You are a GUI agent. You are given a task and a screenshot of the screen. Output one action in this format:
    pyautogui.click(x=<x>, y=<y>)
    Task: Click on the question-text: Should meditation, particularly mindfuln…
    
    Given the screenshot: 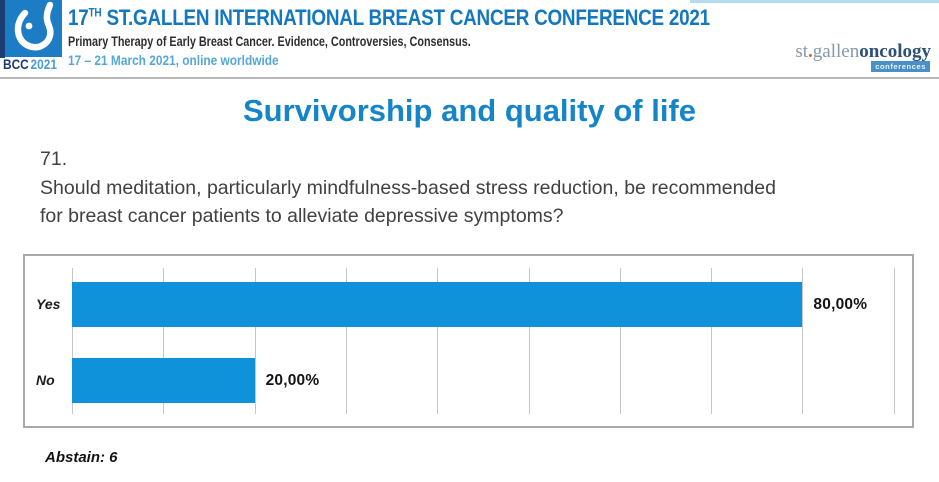 What is the action you would take?
    pyautogui.click(x=408, y=202)
    